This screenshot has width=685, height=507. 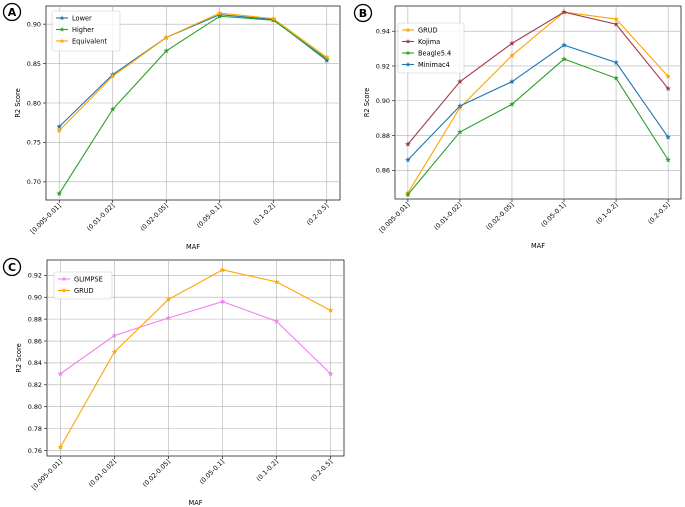 I want to click on series-line-kojima, so click(x=538, y=78).